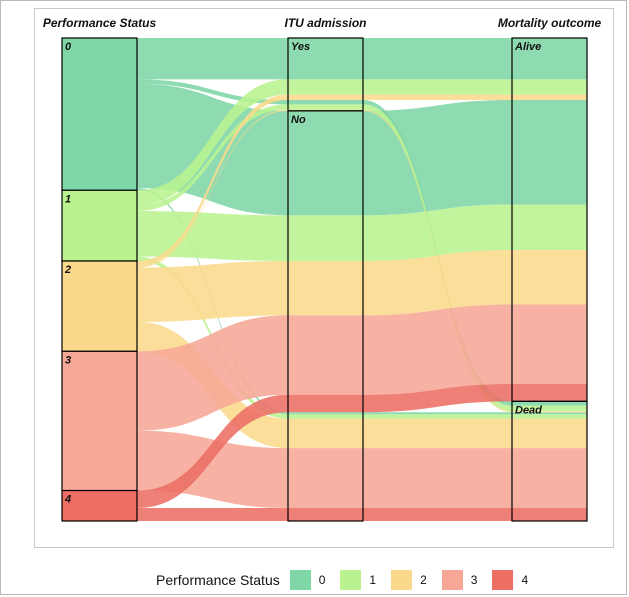  Describe the element at coordinates (67, 270) in the screenshot. I see `stratum-label-ps-2: 2` at that location.